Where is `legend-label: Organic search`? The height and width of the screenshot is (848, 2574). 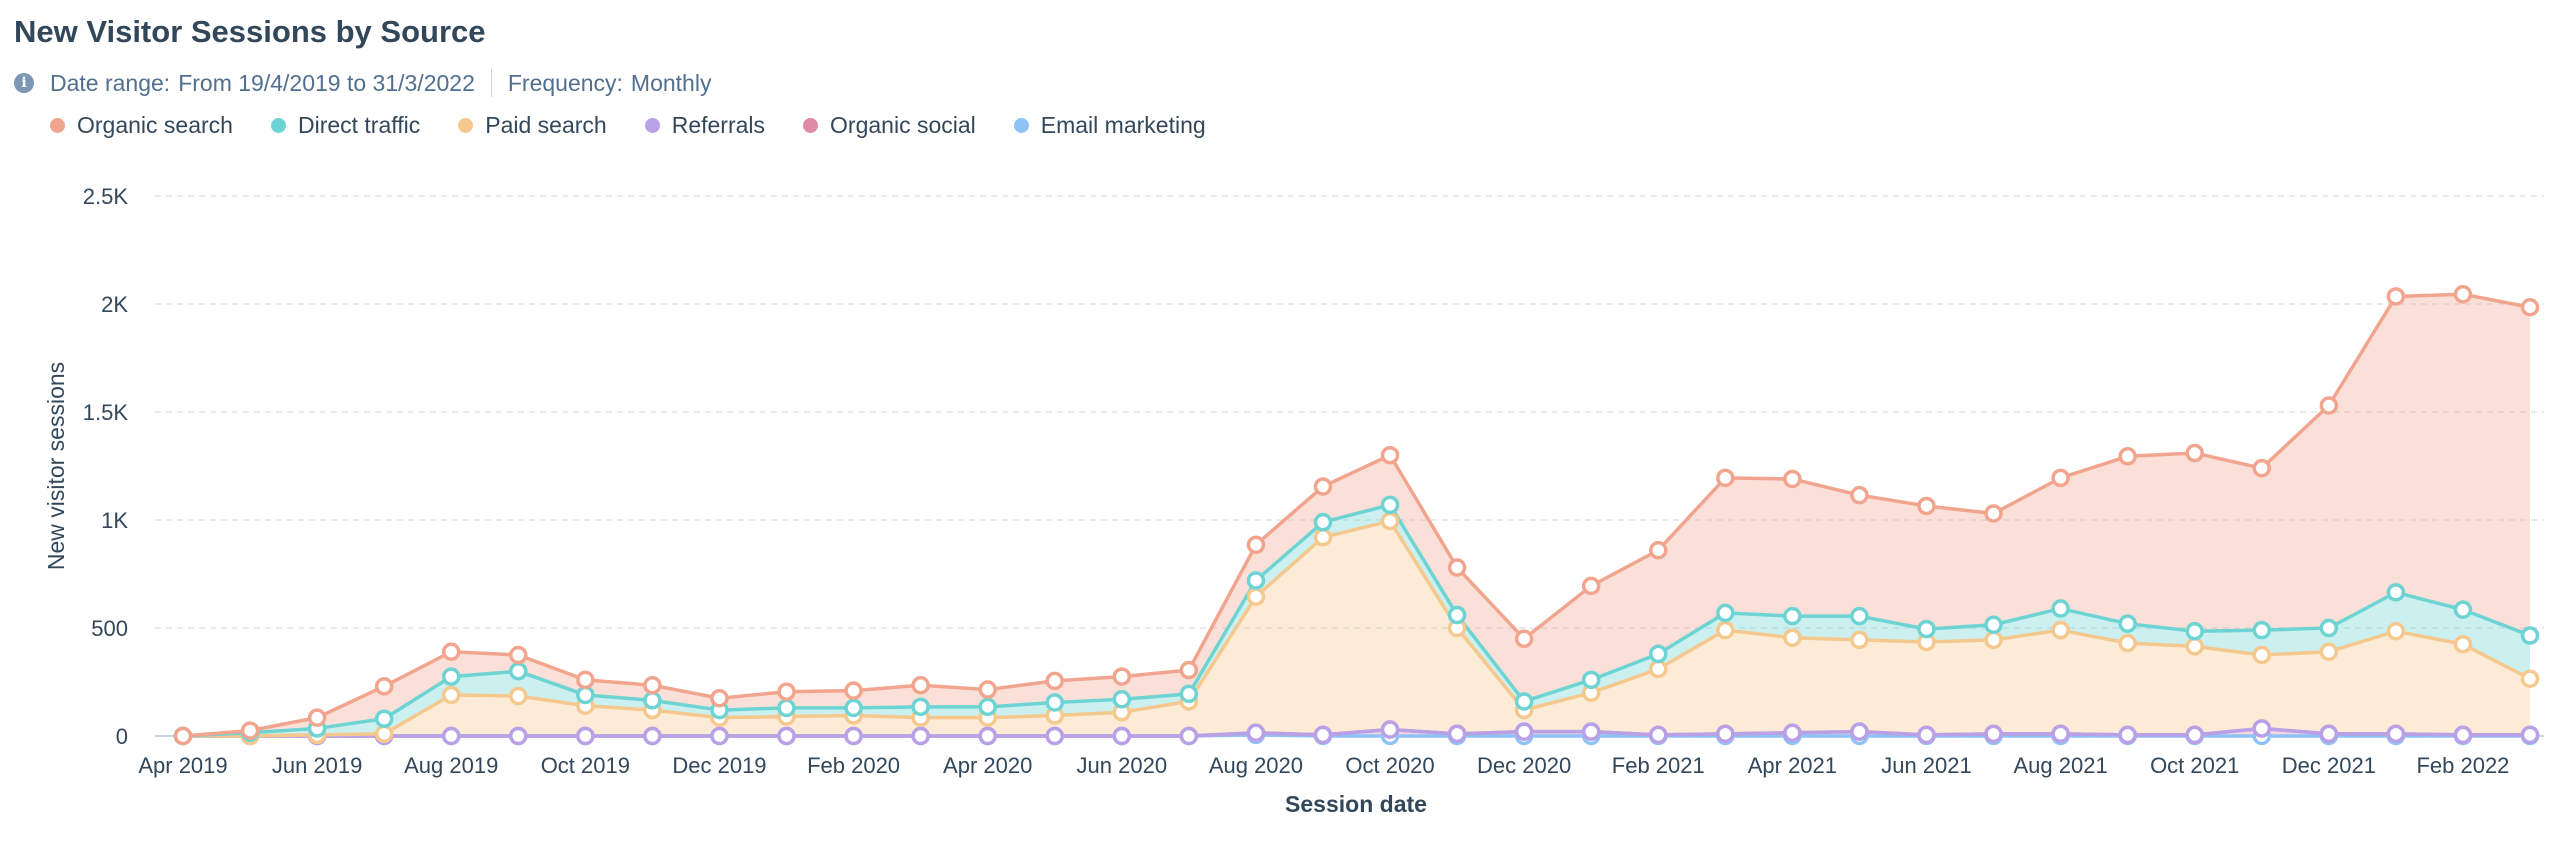 legend-label: Organic search is located at coordinates (155, 124).